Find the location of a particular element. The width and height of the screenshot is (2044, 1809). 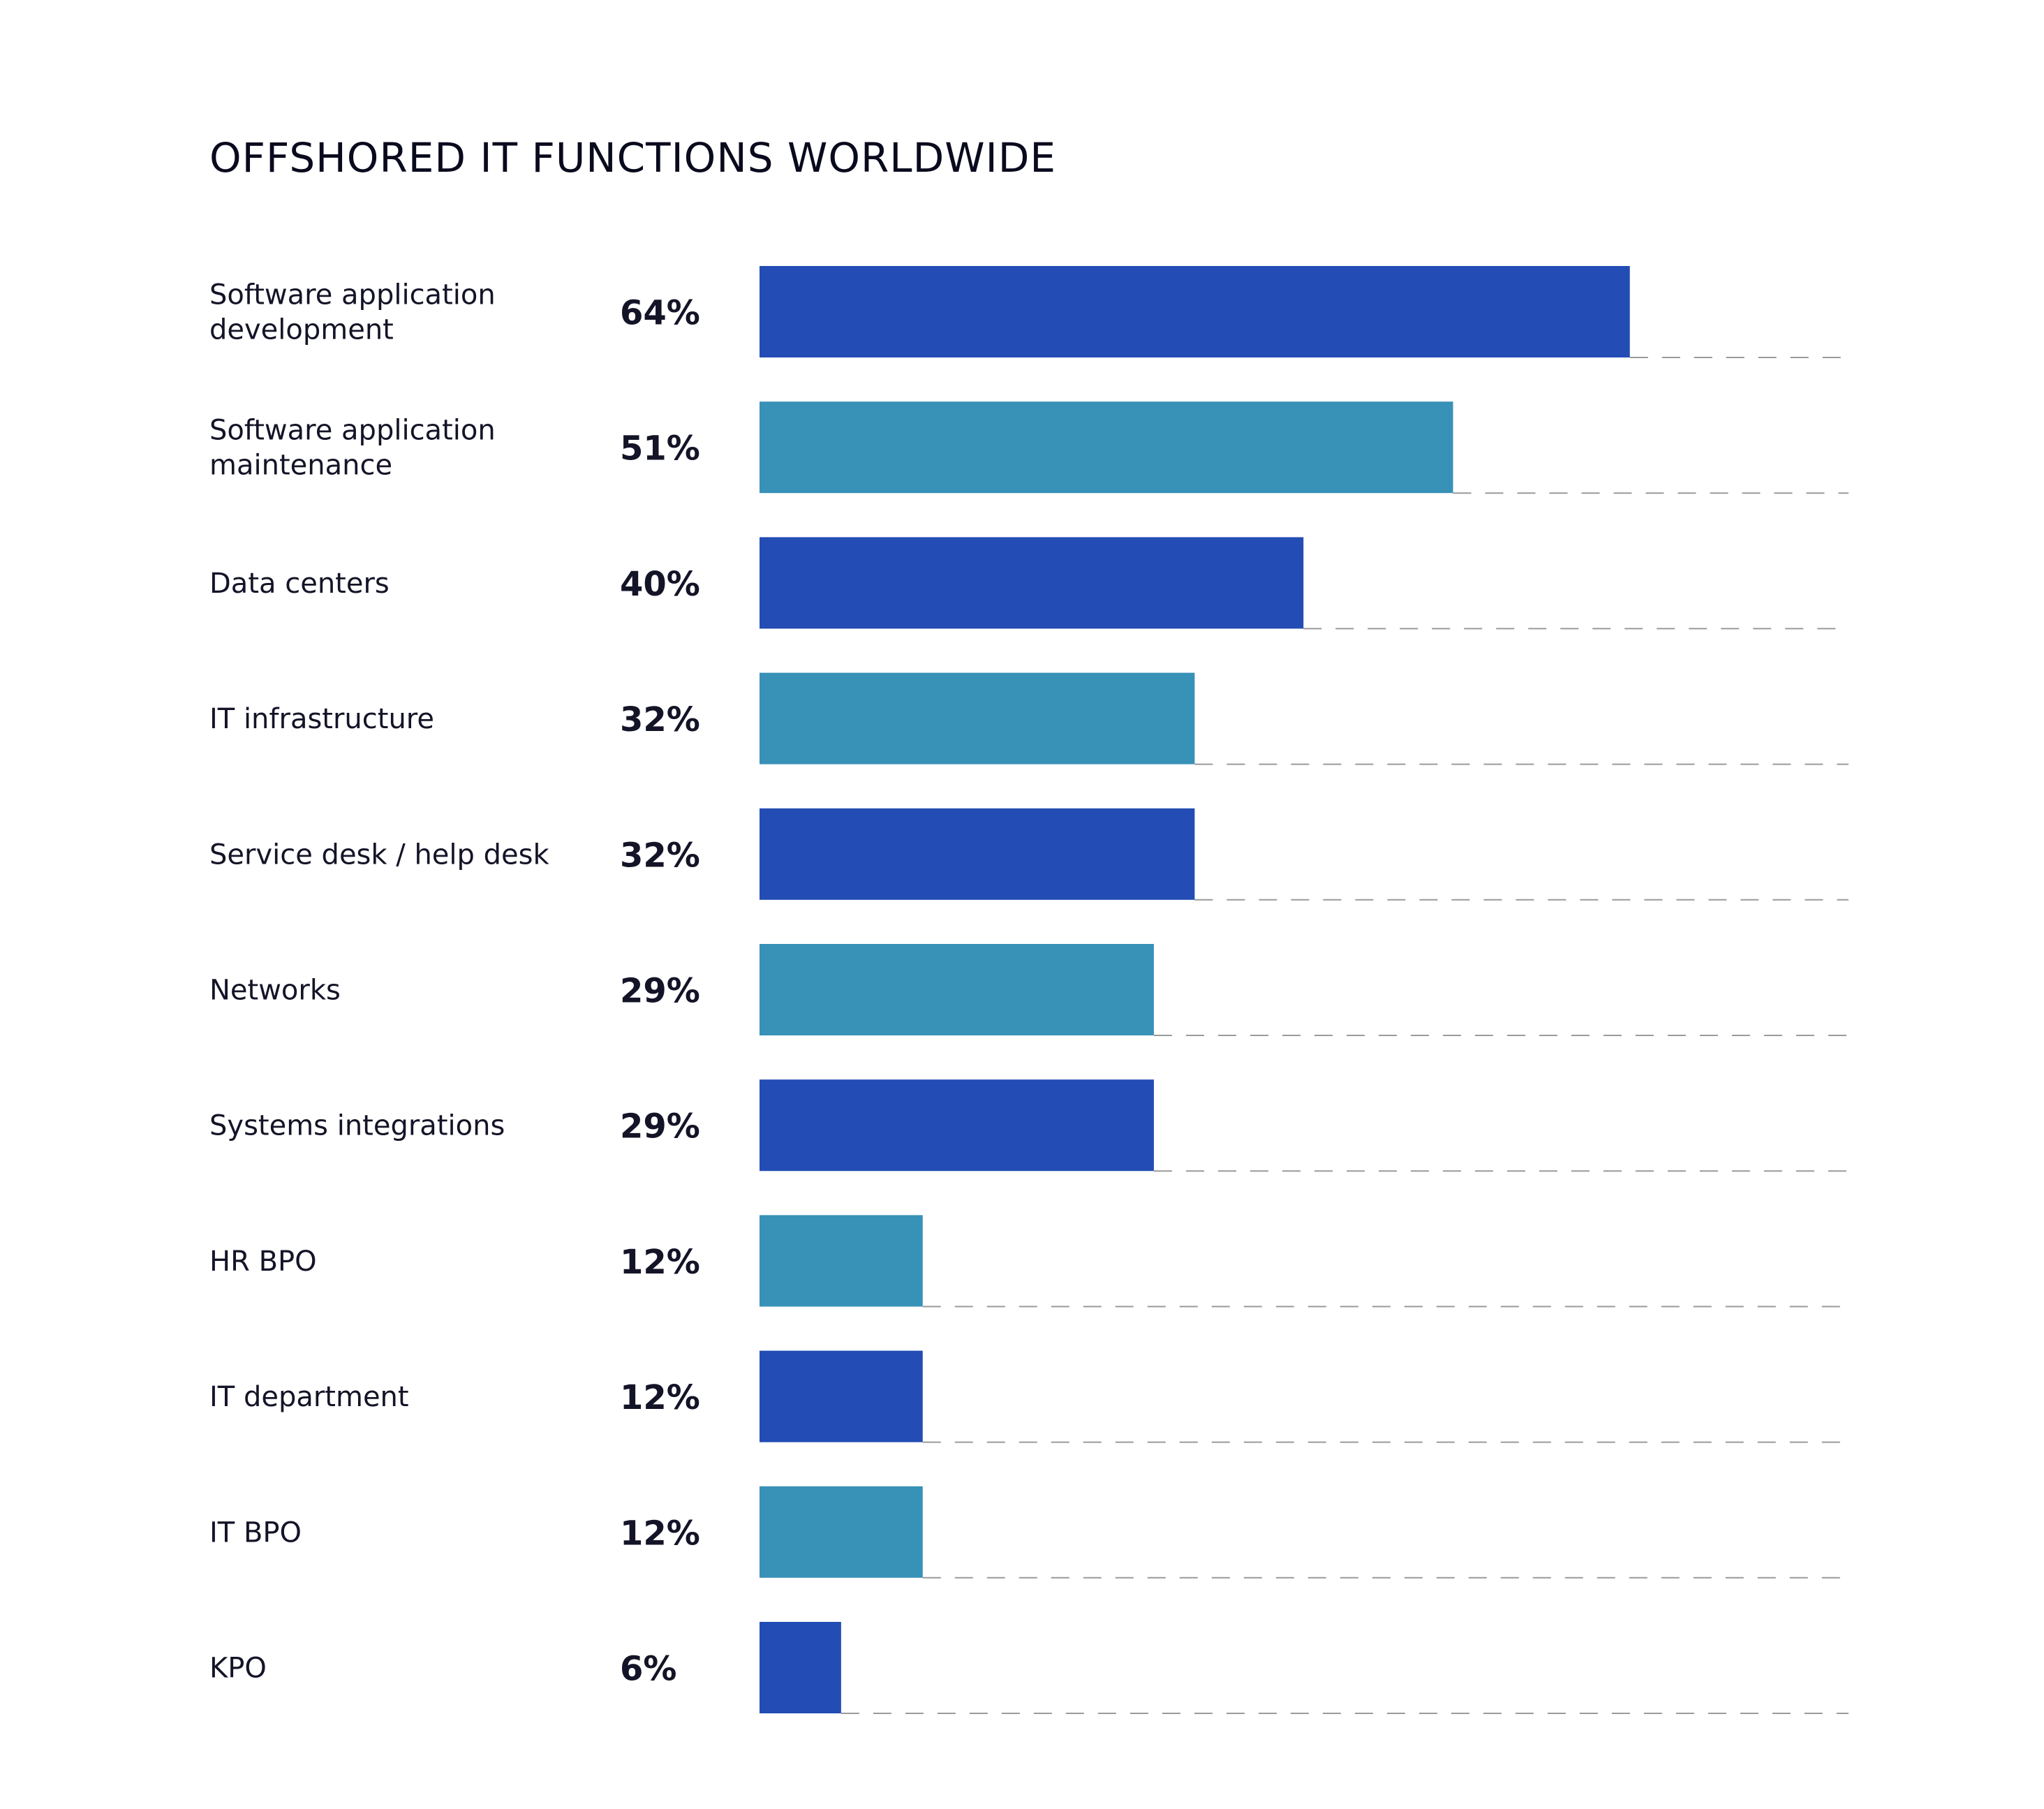

category-label: KPO is located at coordinates (238, 1669).